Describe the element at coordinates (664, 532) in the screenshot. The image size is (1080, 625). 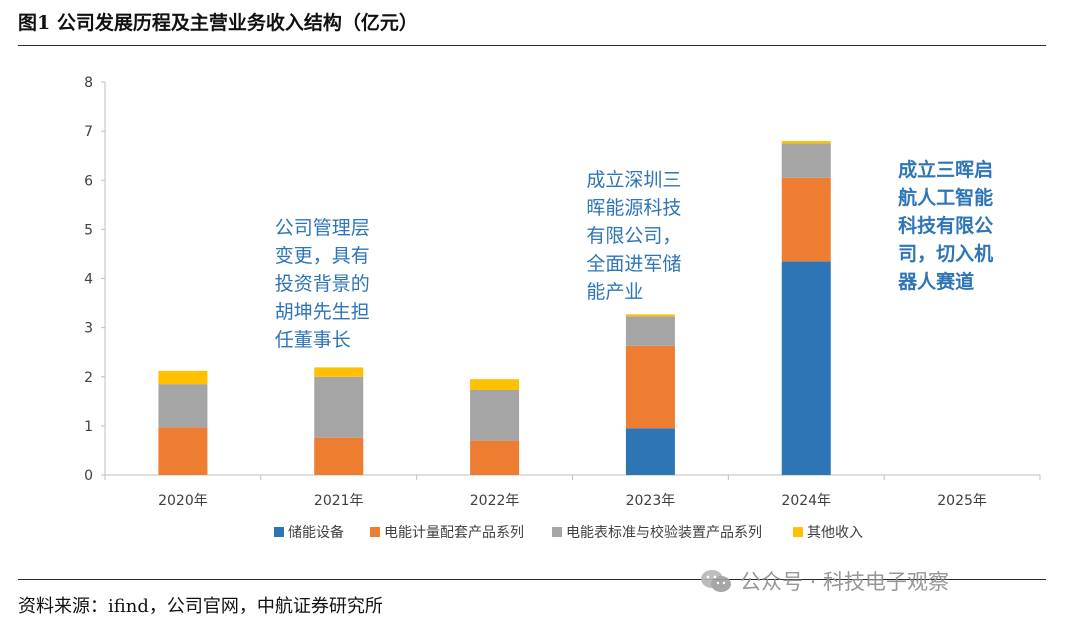
I see `legend-label: 电能表标准与校验装置产品系列` at that location.